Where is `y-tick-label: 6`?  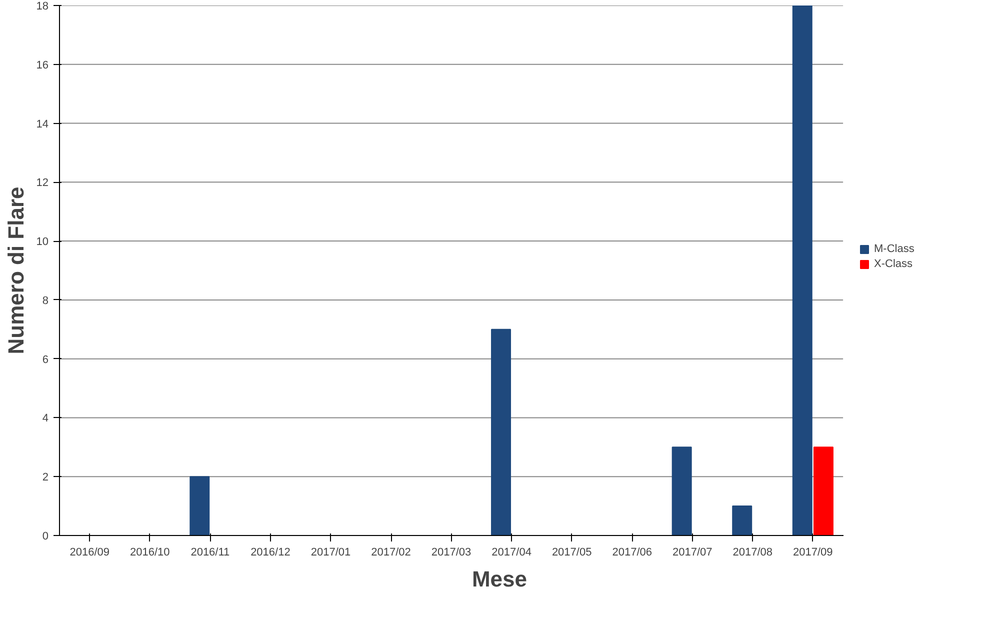
y-tick-label: 6 is located at coordinates (45, 360).